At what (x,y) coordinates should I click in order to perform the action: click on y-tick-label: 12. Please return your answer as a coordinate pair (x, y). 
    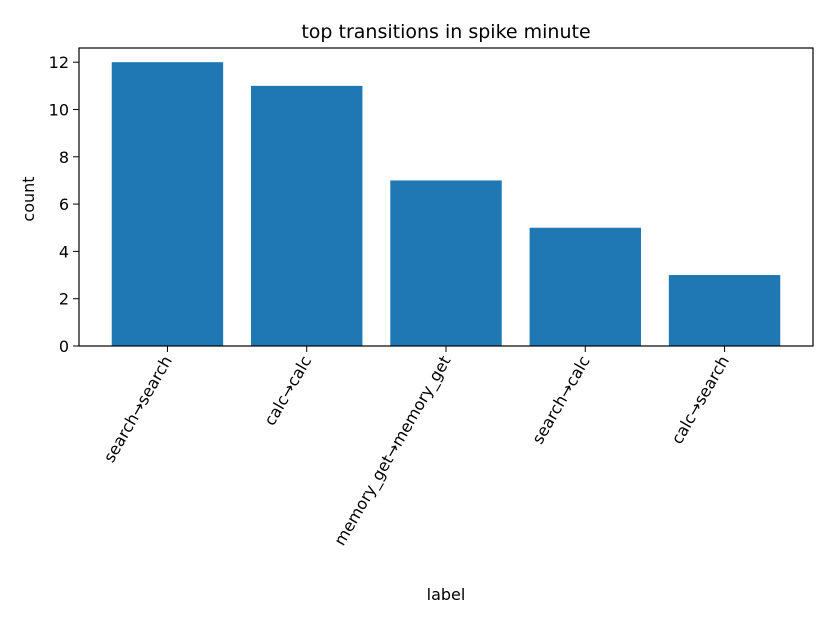
    Looking at the image, I should click on (59, 62).